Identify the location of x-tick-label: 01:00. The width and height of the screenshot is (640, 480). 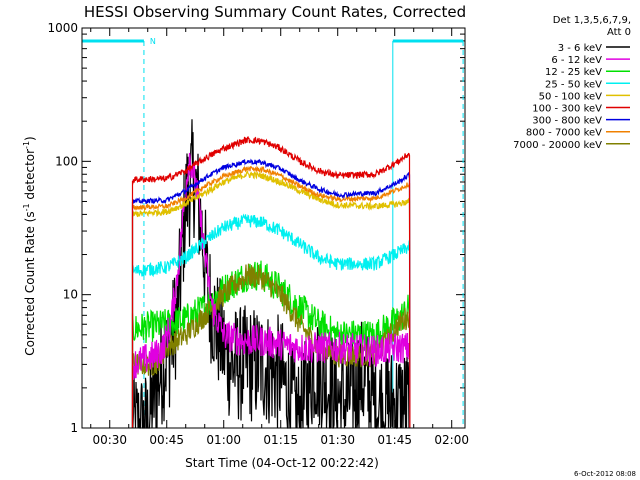
(223, 440).